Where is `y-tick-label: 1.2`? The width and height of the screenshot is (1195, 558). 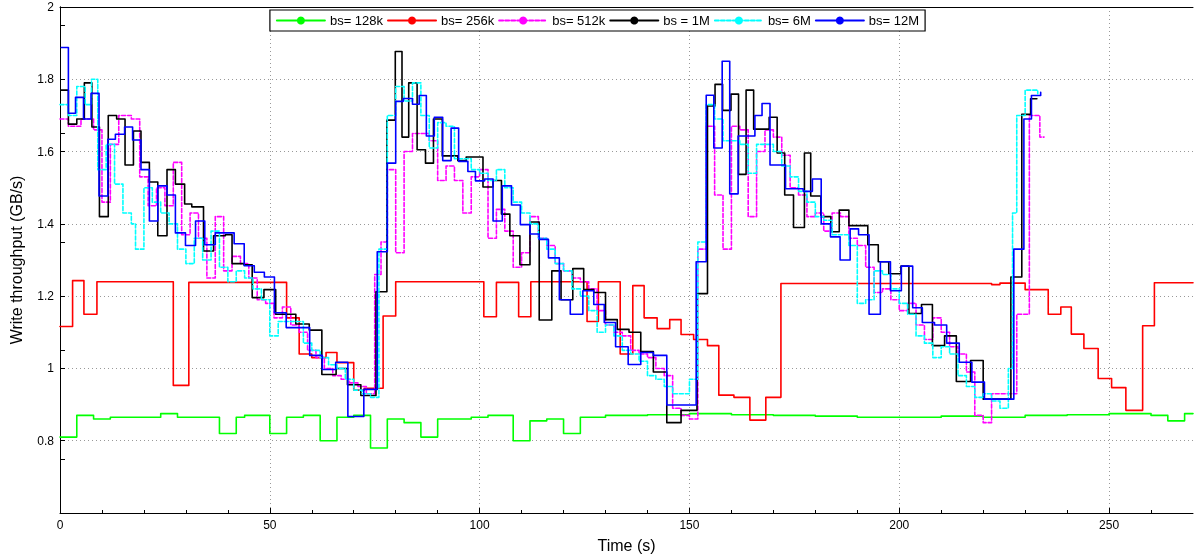
y-tick-label: 1.2 is located at coordinates (46, 296).